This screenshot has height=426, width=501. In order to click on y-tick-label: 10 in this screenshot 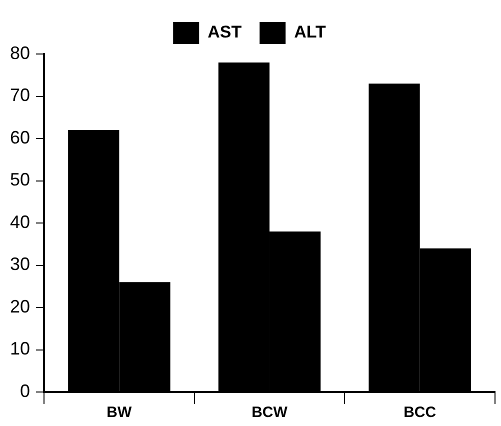, I will do `click(20, 348)`.